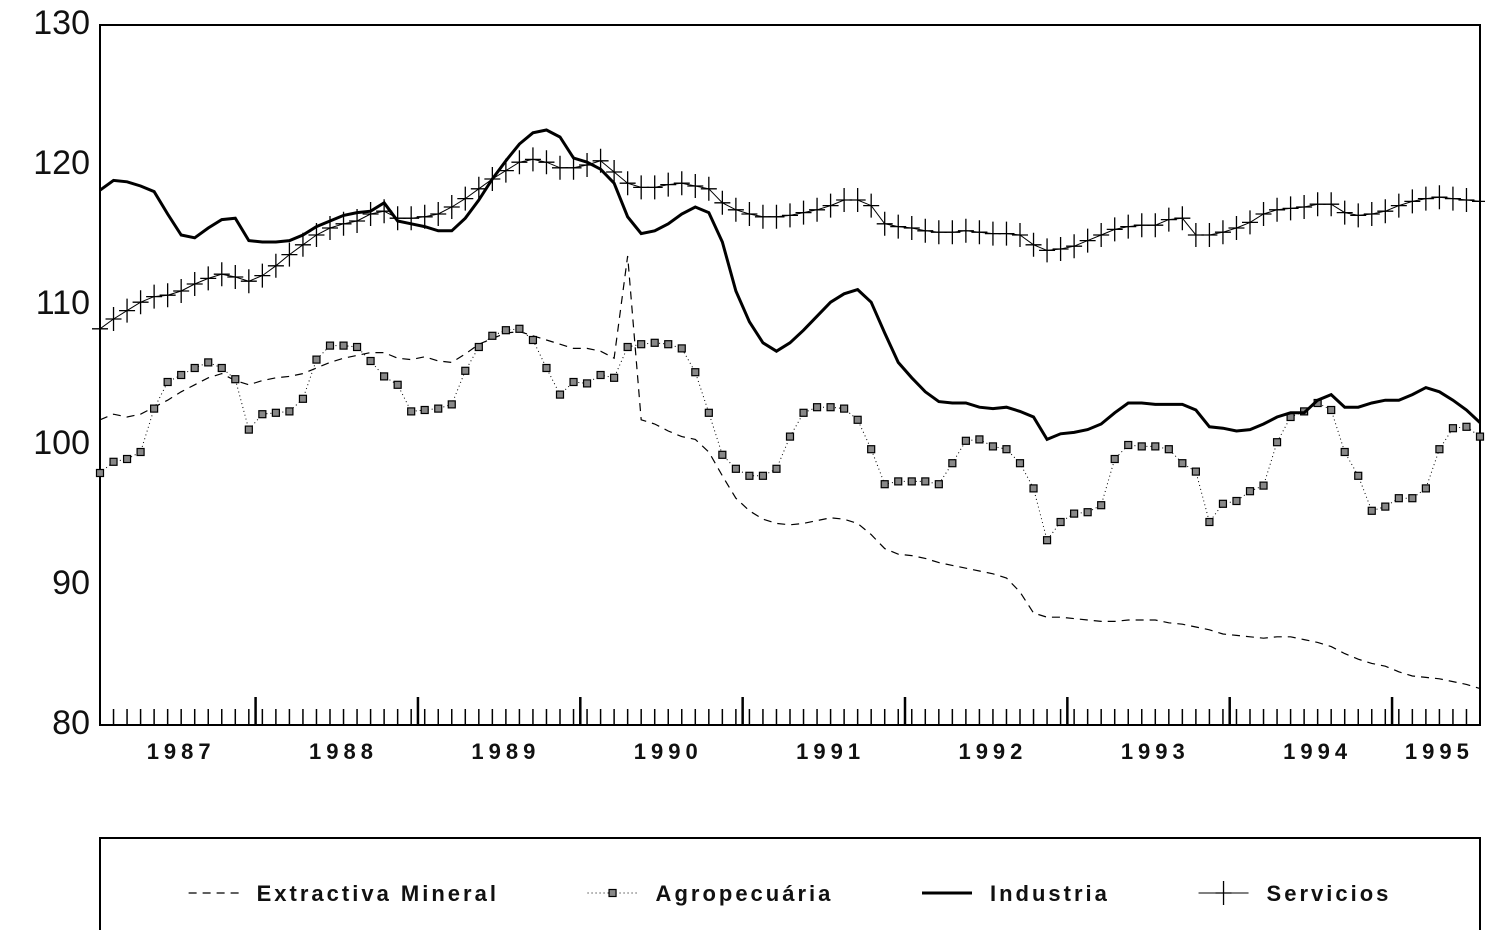 This screenshot has width=1485, height=930. I want to click on y-tick-label: 80, so click(71, 723).